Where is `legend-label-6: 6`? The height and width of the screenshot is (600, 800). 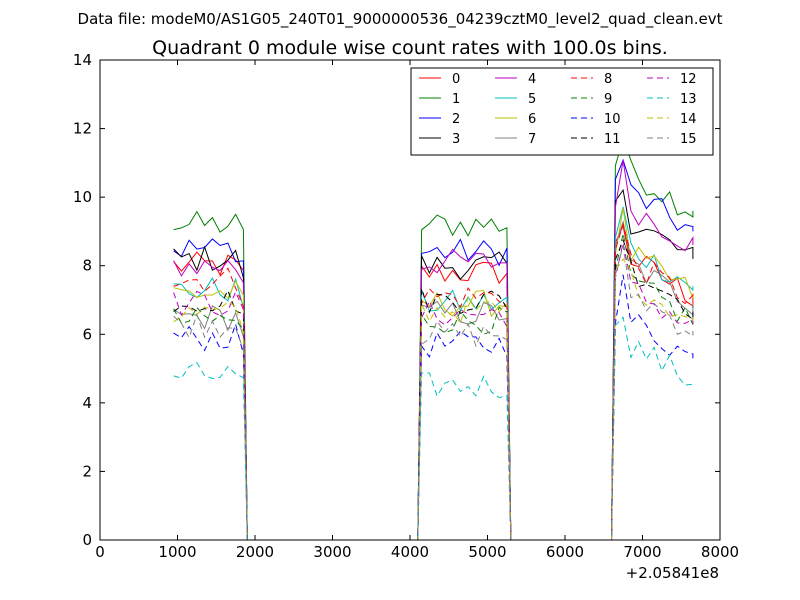 legend-label-6: 6 is located at coordinates (532, 119).